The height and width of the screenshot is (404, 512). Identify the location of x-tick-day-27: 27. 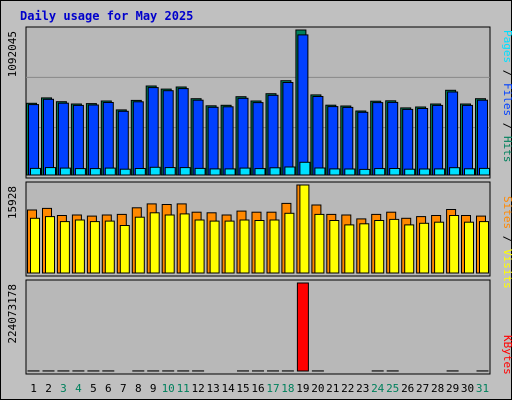
(422, 388).